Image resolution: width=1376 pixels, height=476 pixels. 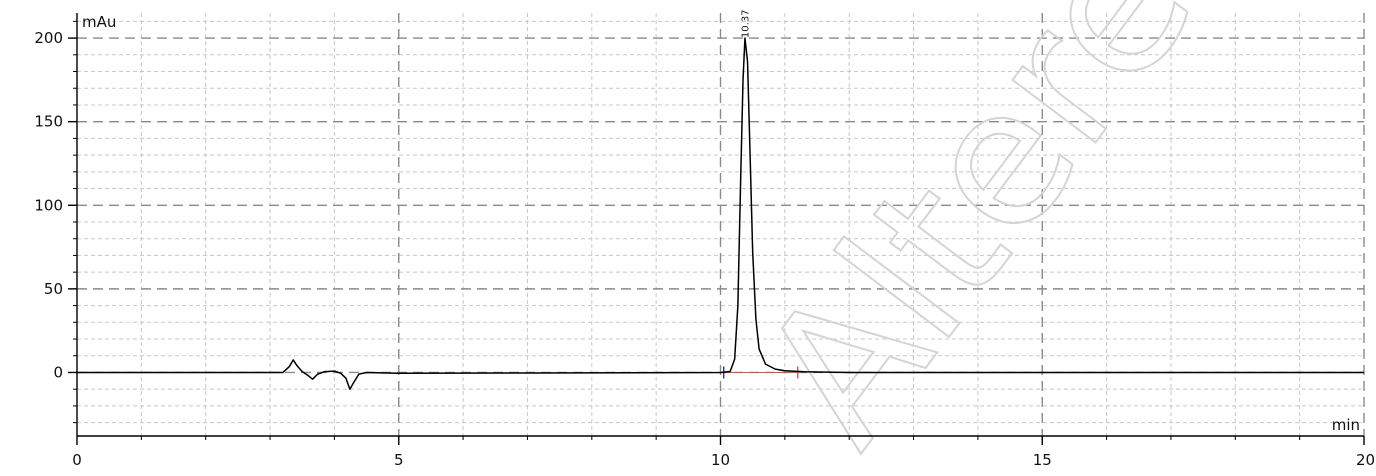 I want to click on y-tick-label: 50, so click(x=53, y=289).